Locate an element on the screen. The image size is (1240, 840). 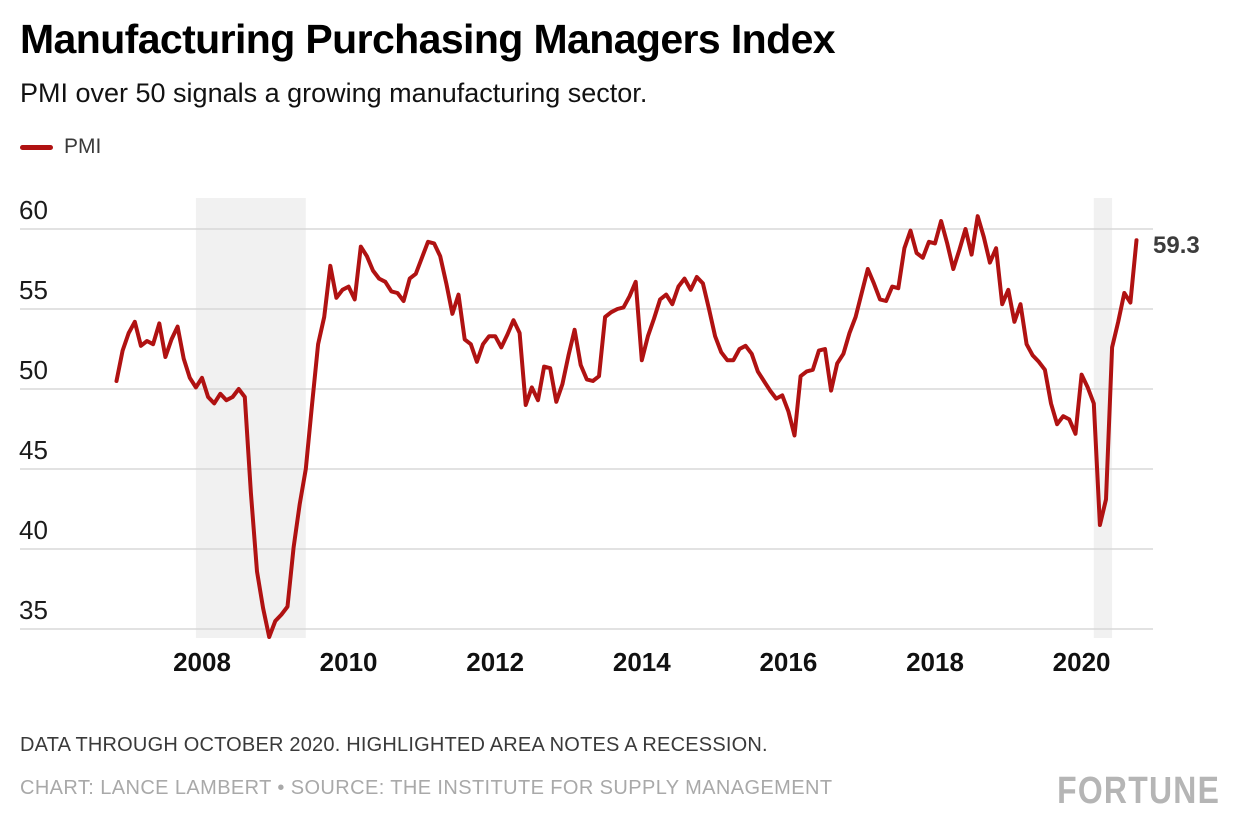
y-axis-tick-label: 35 is located at coordinates (33, 610).